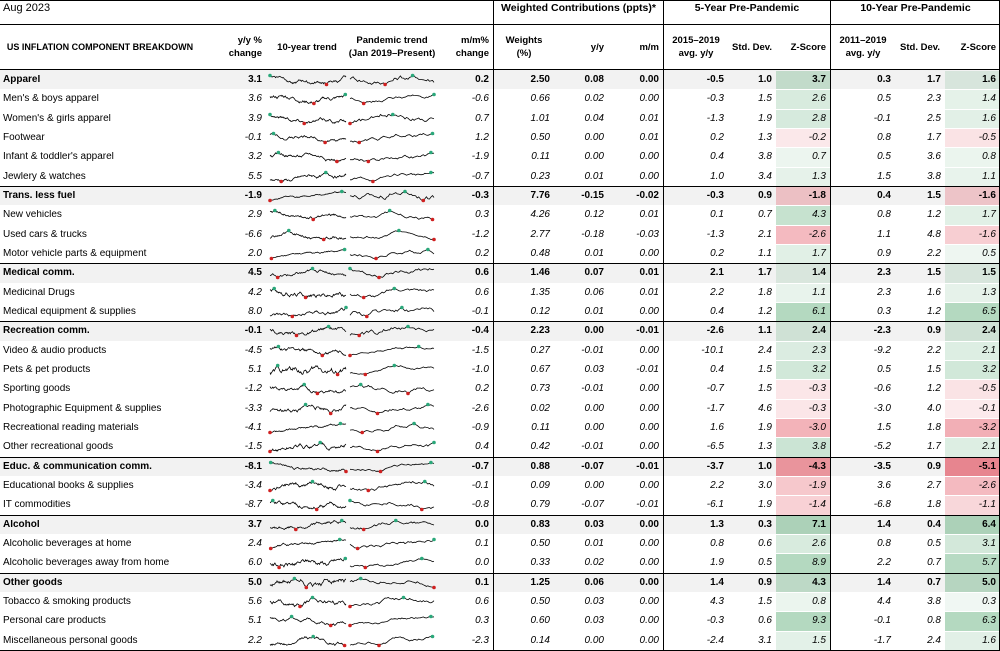 The height and width of the screenshot is (651, 1000). I want to click on cell-s10: 2.7, so click(934, 485).